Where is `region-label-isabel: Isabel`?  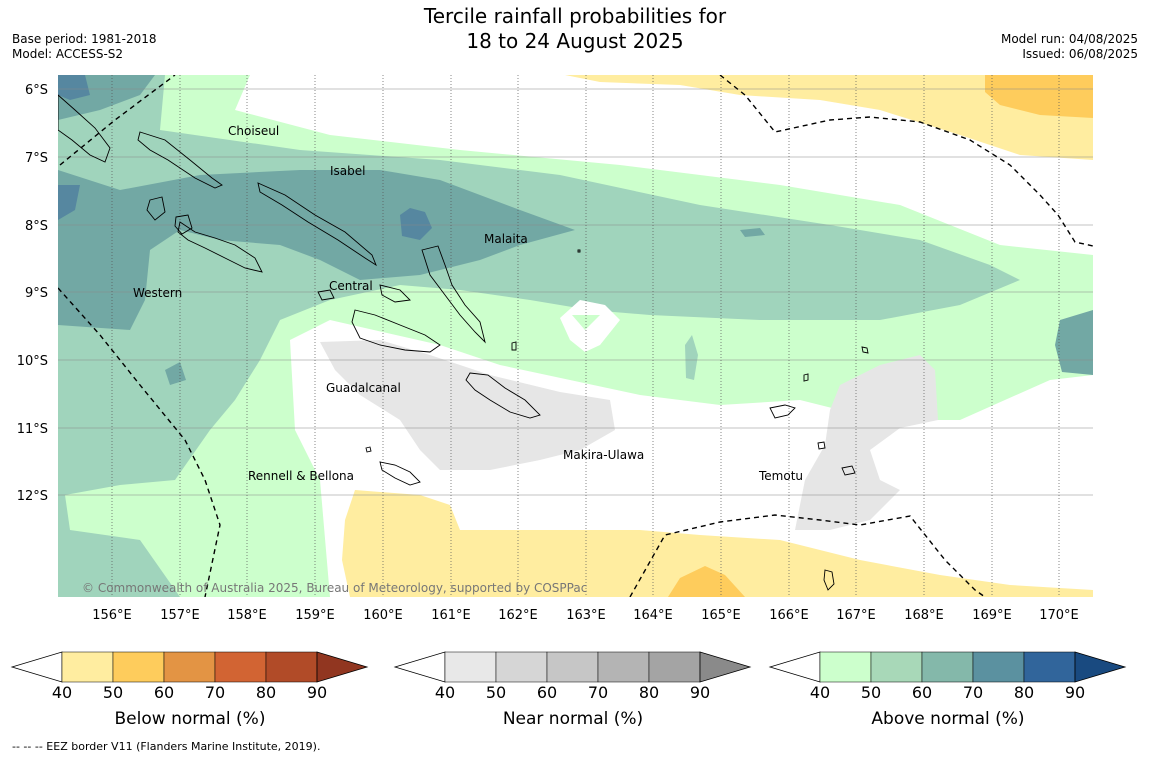
region-label-isabel: Isabel is located at coordinates (347, 171).